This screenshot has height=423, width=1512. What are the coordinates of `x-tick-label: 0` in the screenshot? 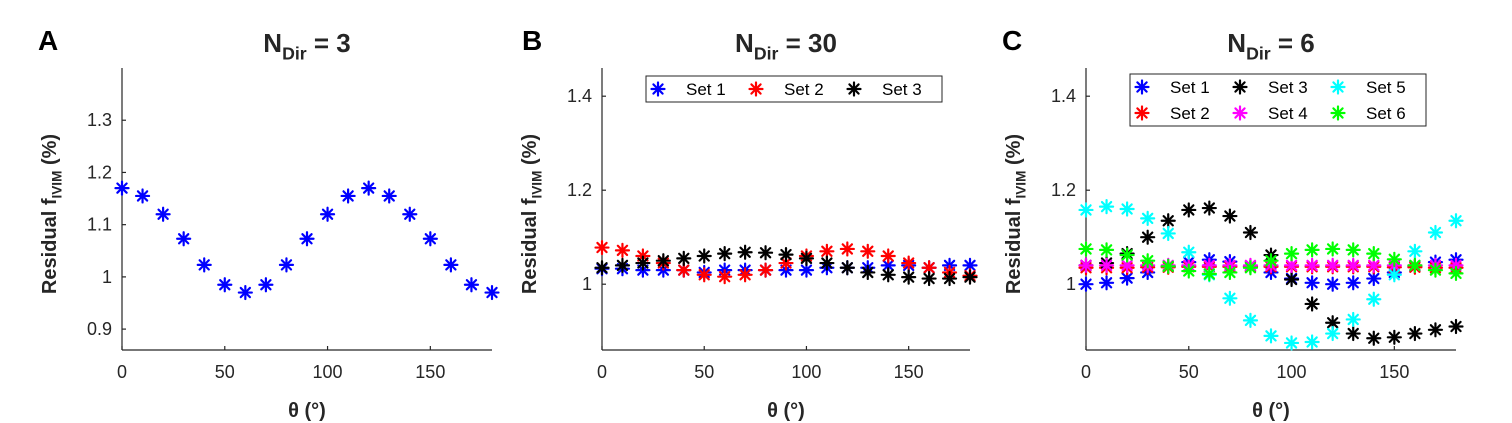 It's located at (1086, 372).